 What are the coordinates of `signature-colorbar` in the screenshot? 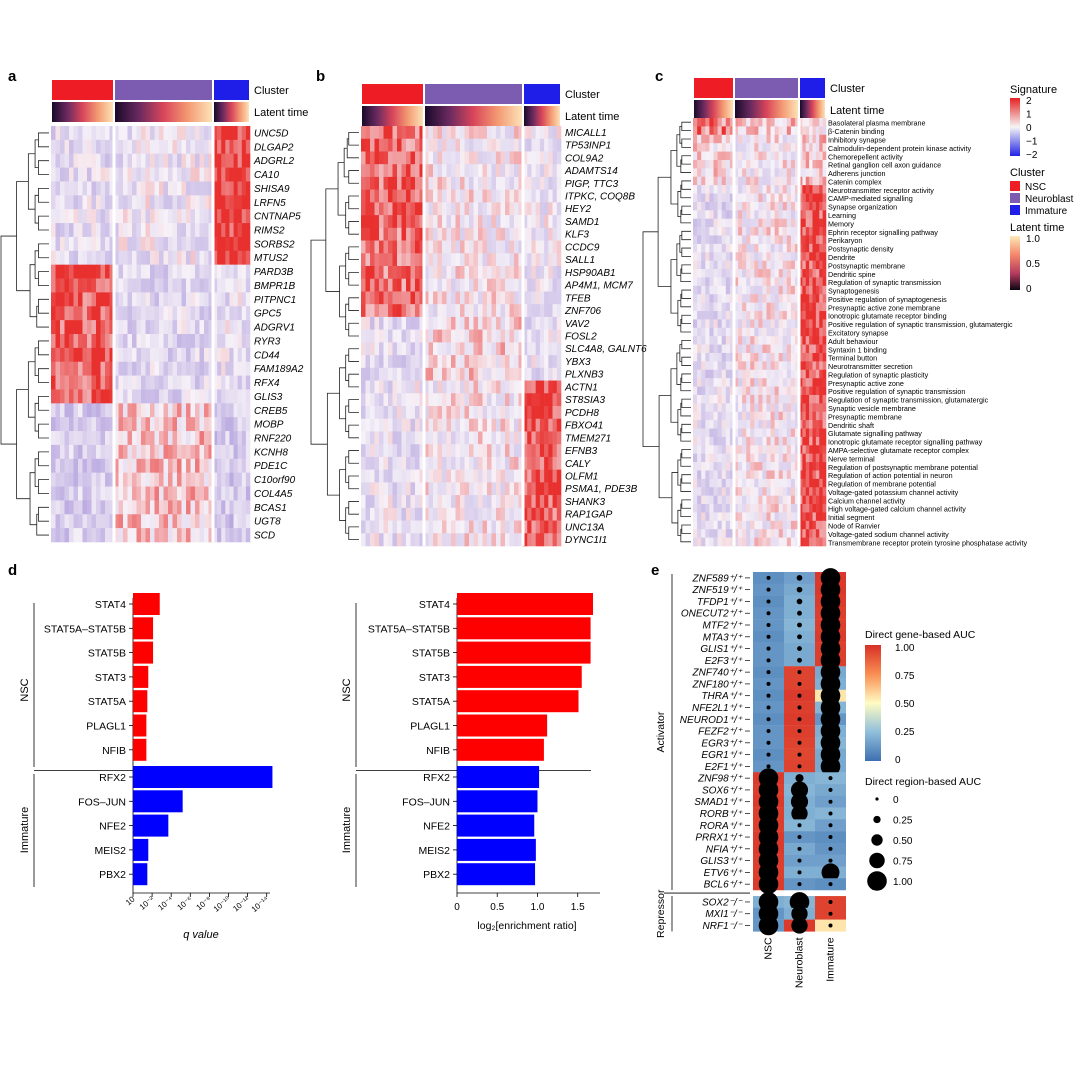 It's located at (1015, 127).